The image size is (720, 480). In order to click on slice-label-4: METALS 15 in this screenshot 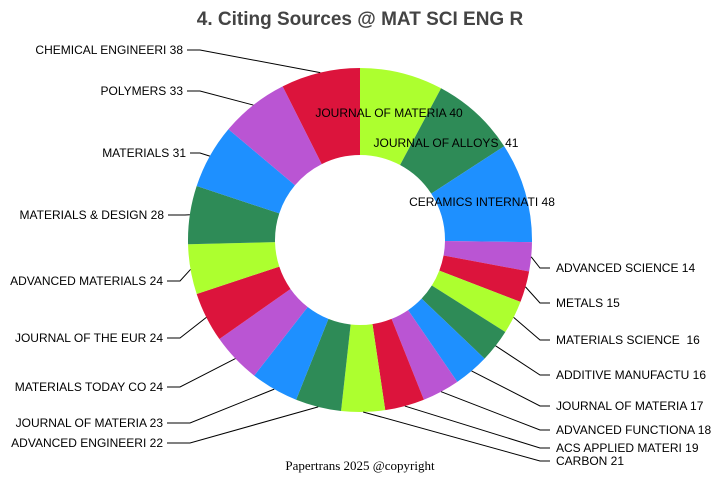, I will do `click(588, 303)`.